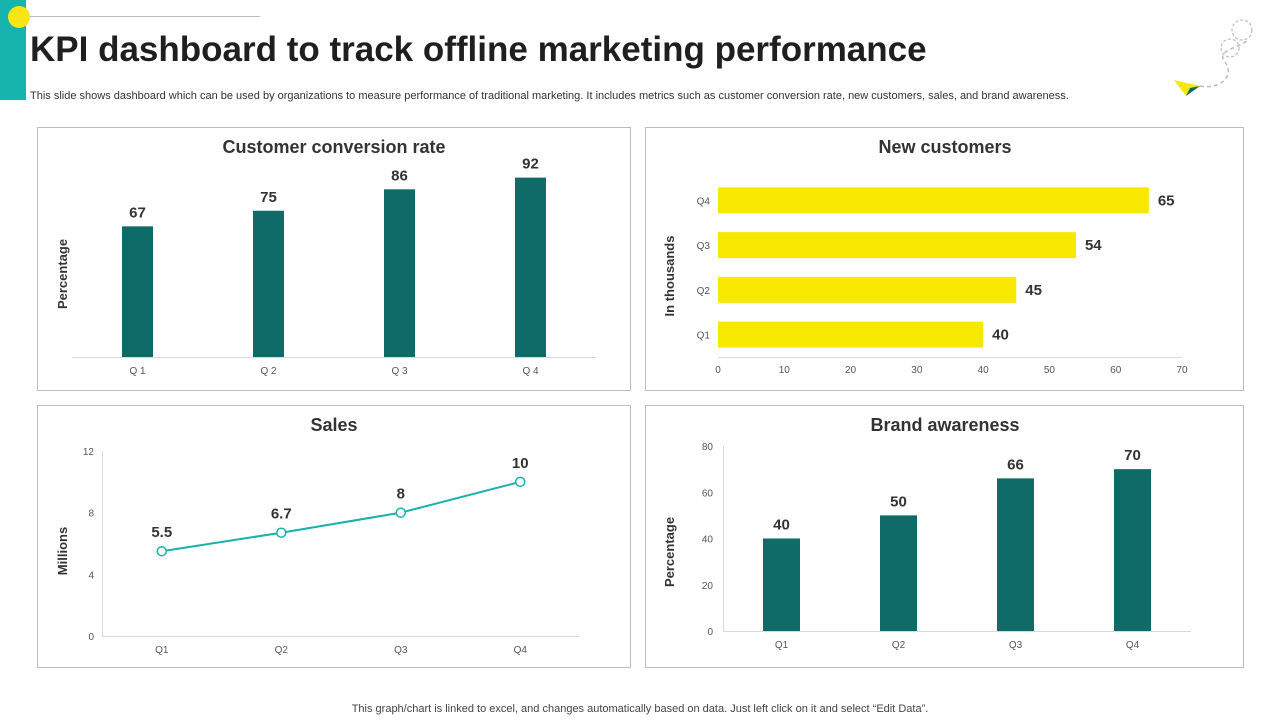 The height and width of the screenshot is (720, 1280). I want to click on y-tick-label-q4: Q4, so click(704, 201).